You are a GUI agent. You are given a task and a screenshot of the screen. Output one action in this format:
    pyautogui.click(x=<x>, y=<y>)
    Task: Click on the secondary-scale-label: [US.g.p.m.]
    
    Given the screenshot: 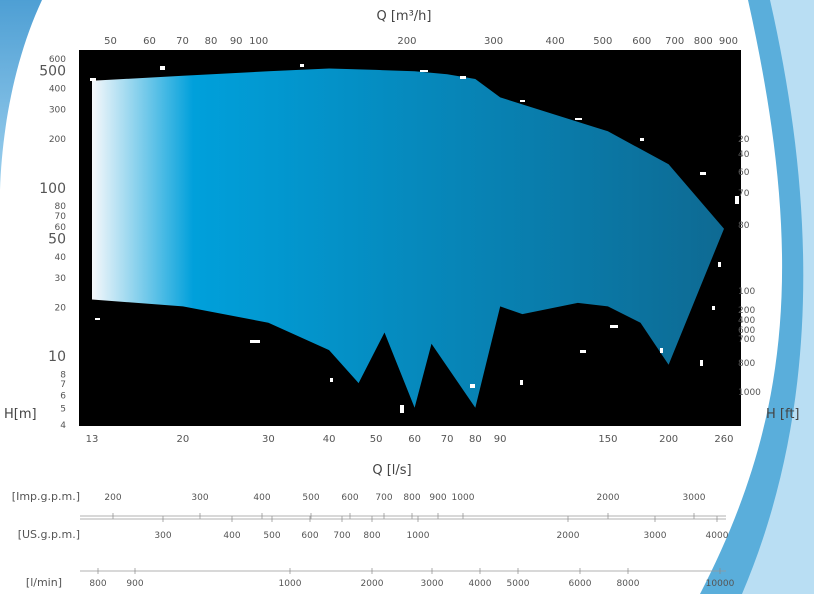 What is the action you would take?
    pyautogui.click(x=49, y=534)
    